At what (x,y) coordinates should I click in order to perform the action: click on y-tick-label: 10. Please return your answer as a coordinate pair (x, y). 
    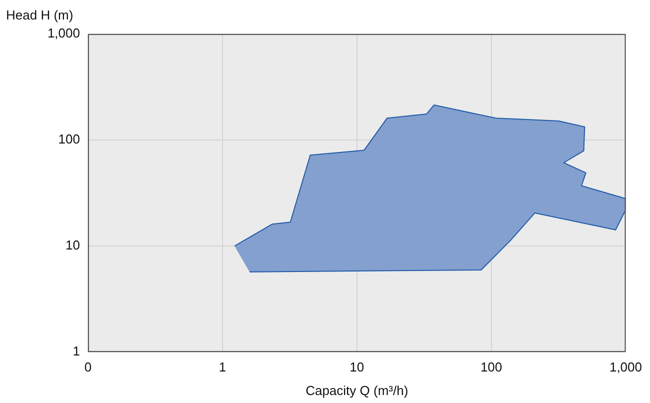
    Looking at the image, I should click on (73, 245).